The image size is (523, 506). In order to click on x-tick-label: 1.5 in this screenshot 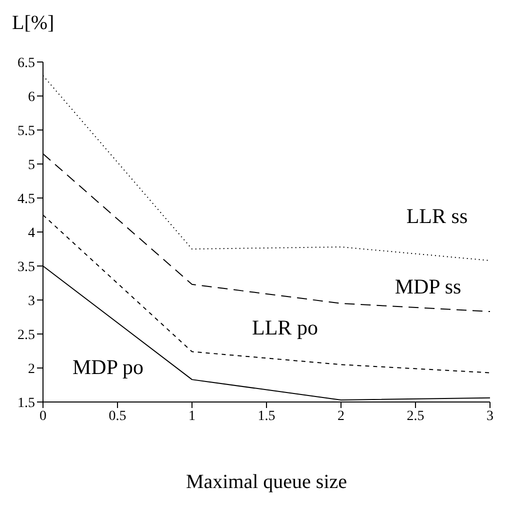, I will do `click(267, 416)`.